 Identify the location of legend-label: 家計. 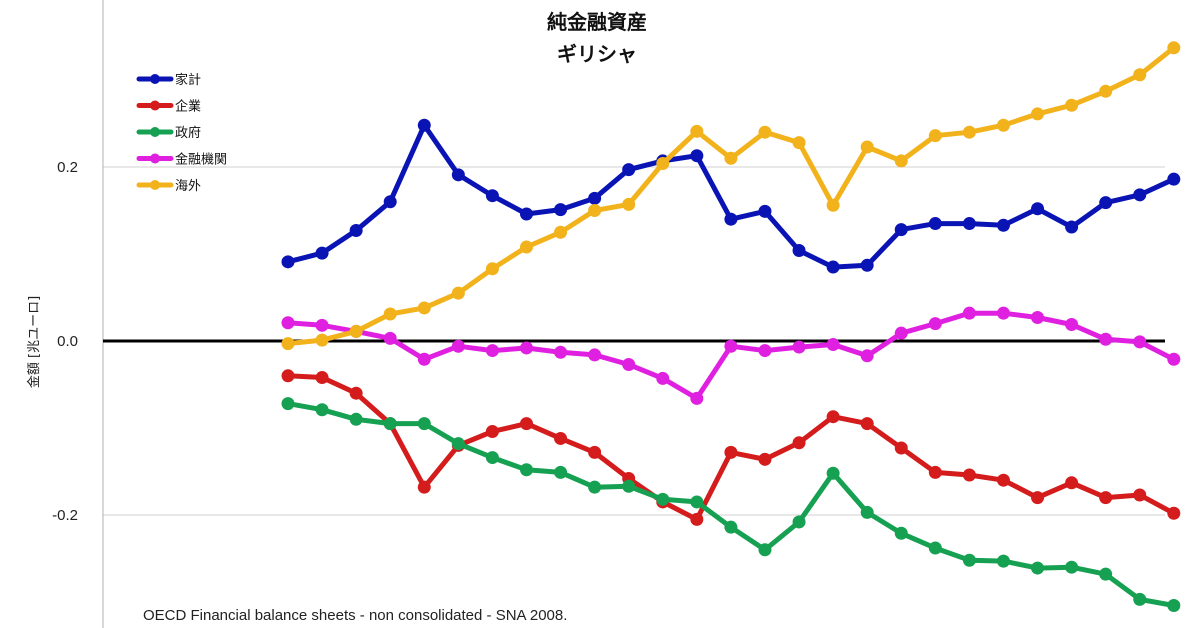
(188, 80).